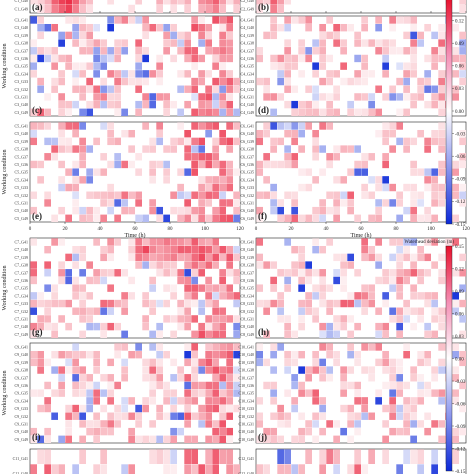 This screenshot has width=474, height=474. I want to click on row-label: C3_G37, so click(21, 50).